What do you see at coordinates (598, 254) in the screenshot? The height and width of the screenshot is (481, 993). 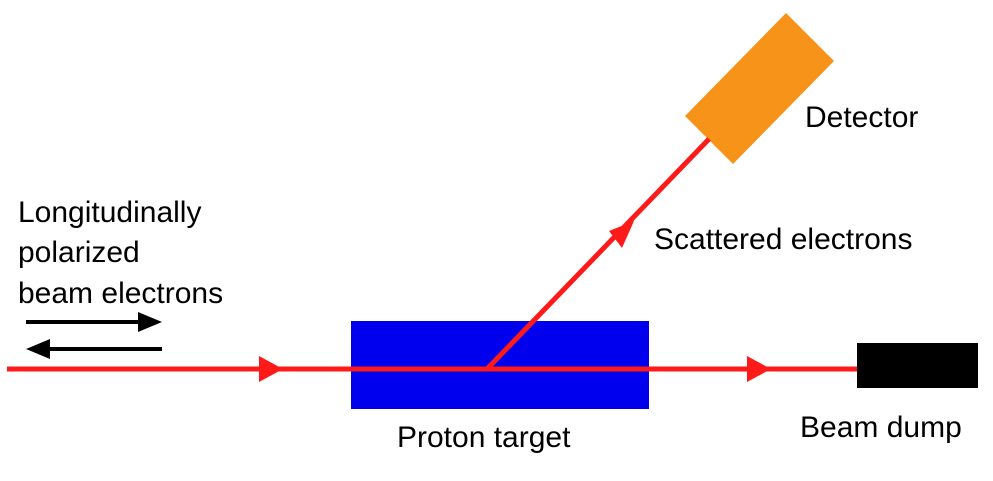 I see `scattered-electron-line` at bounding box center [598, 254].